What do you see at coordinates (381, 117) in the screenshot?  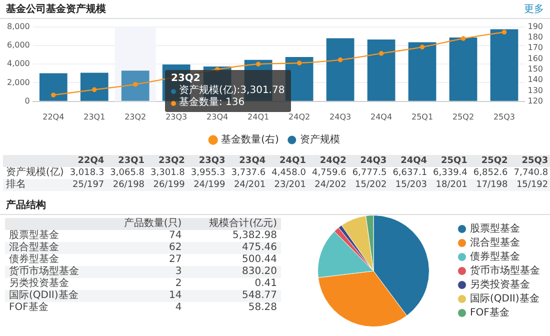 I see `x-tick-label: 24Q4` at bounding box center [381, 117].